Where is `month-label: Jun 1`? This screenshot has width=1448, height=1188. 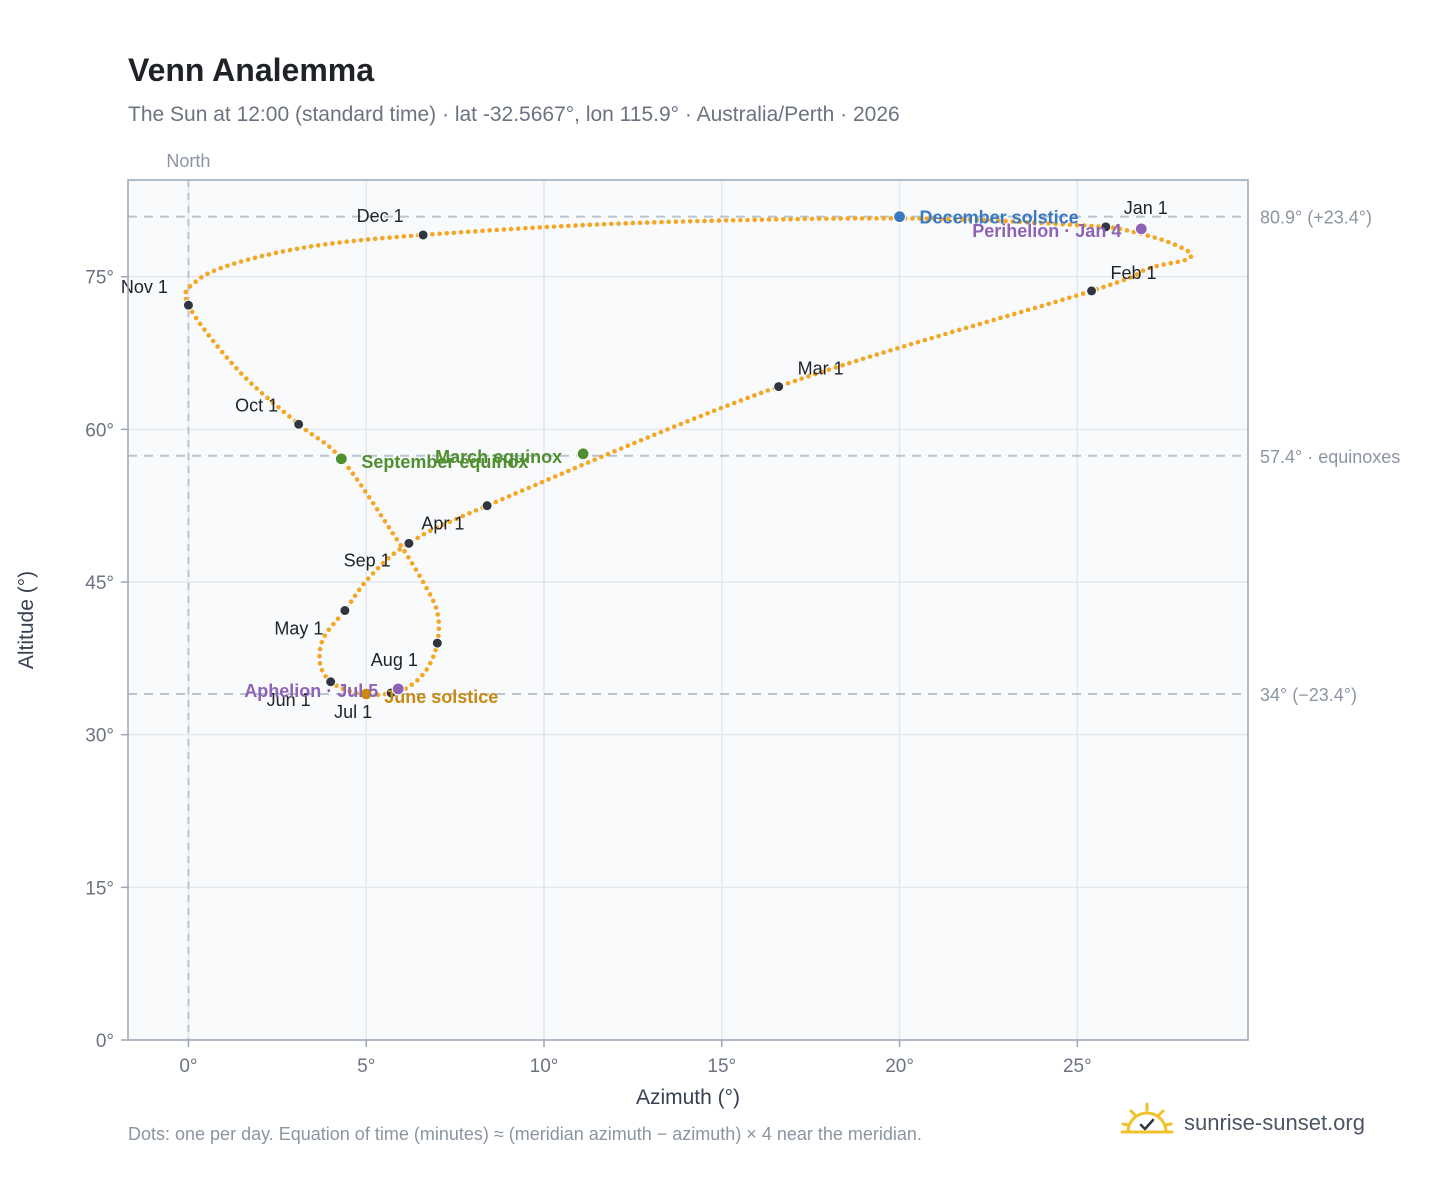
month-label: Jun 1 is located at coordinates (289, 700).